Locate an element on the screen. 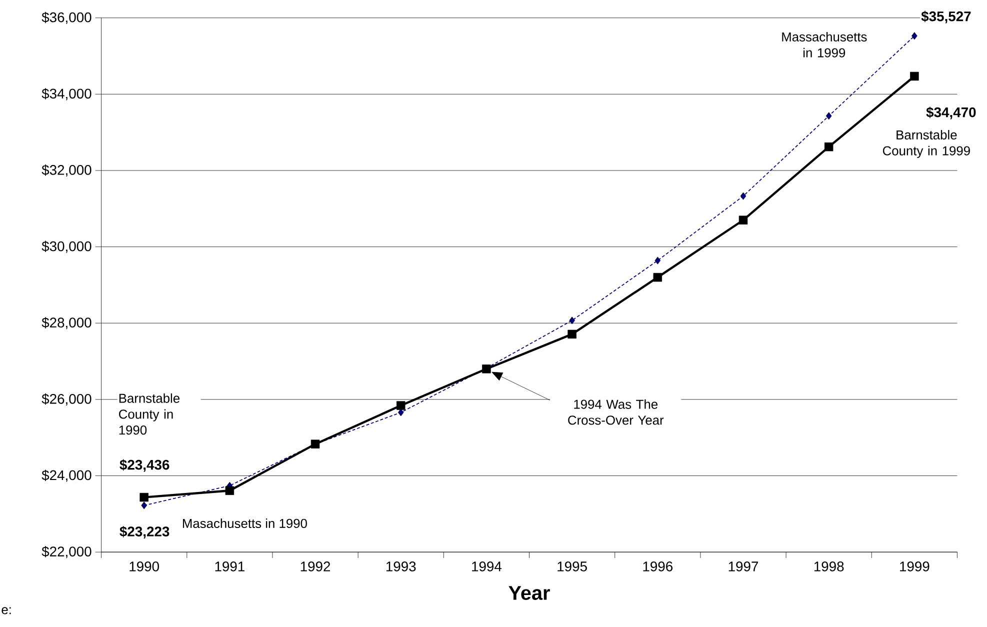 The height and width of the screenshot is (627, 987). x-tick-label: 1996 is located at coordinates (657, 567).